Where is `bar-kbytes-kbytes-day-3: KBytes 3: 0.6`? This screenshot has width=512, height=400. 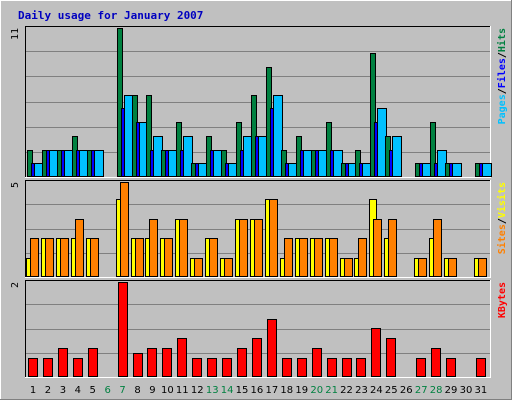
bar-kbytes-kbytes-day-3: KBytes 3: 0.6 is located at coordinates (63, 362).